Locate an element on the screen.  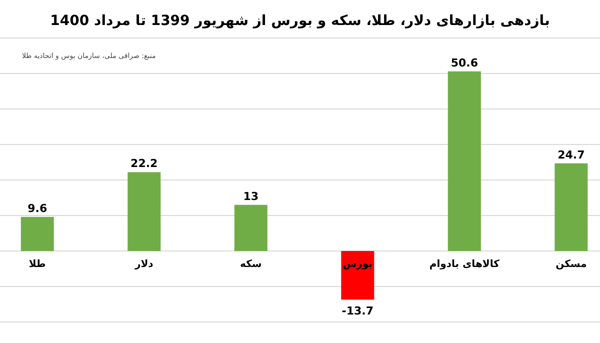
x-tick-label: دلار is located at coordinates (144, 264).